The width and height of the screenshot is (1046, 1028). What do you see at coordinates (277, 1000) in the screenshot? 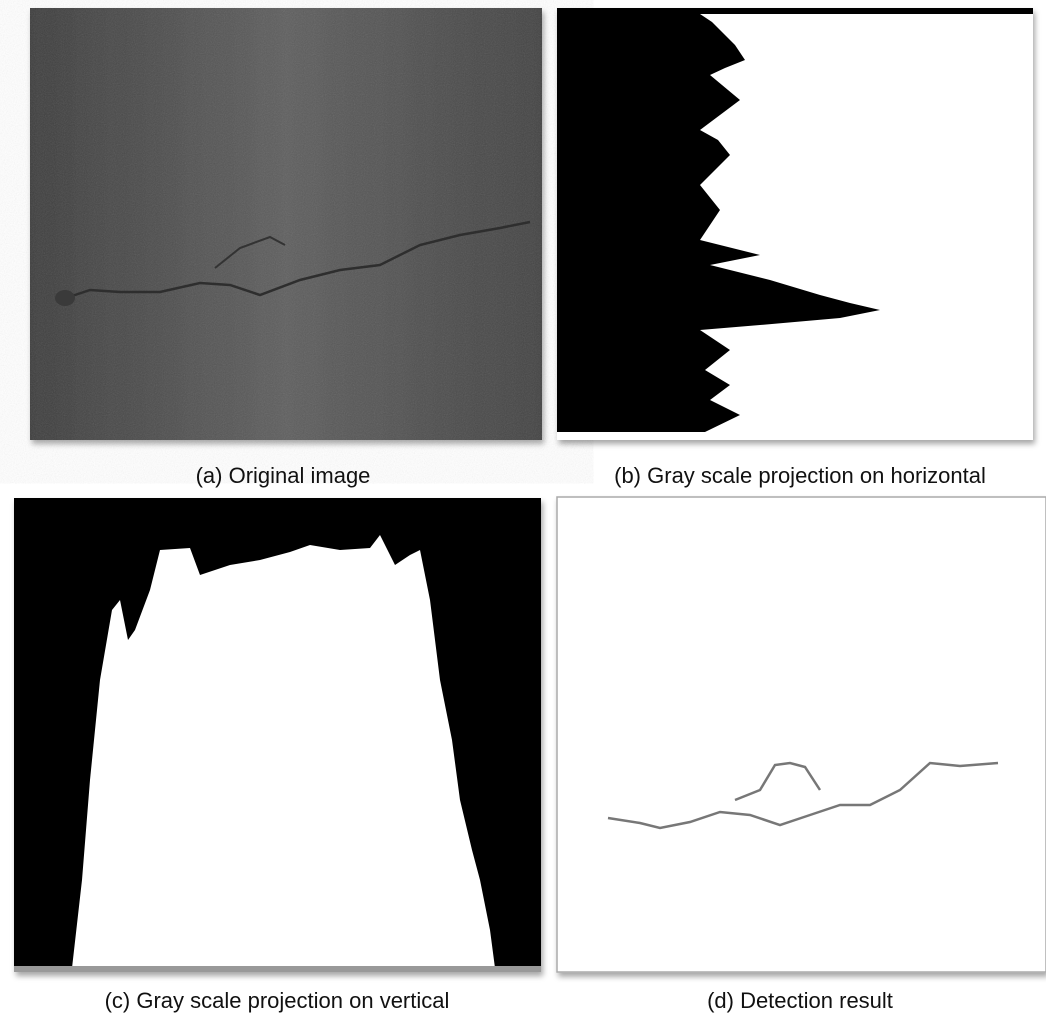
I see `caption: (c) Gray scale projection on vertical` at bounding box center [277, 1000].